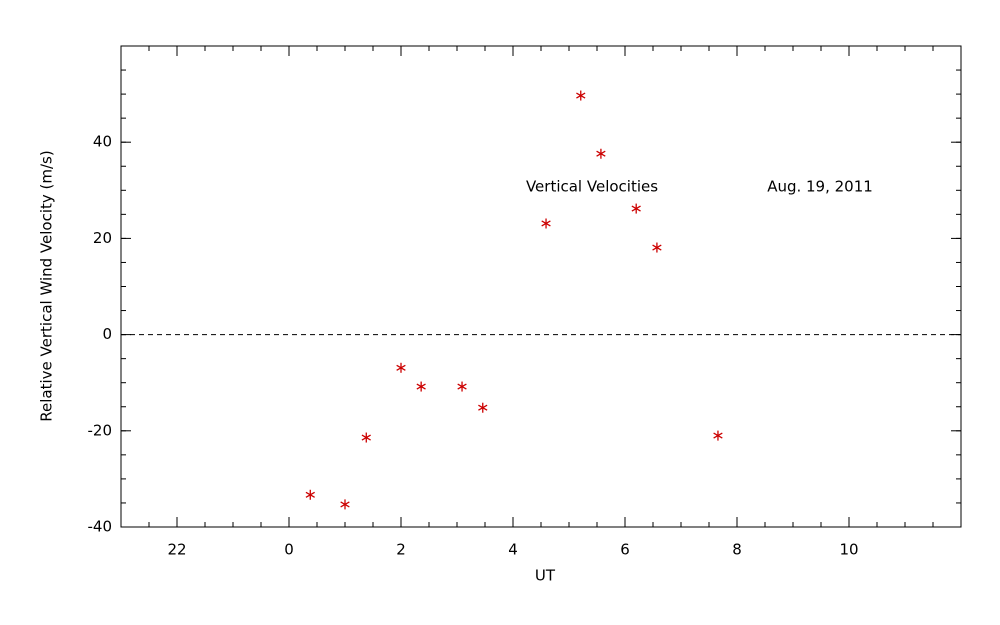  I want to click on x-axis-label: UT, so click(545, 576).